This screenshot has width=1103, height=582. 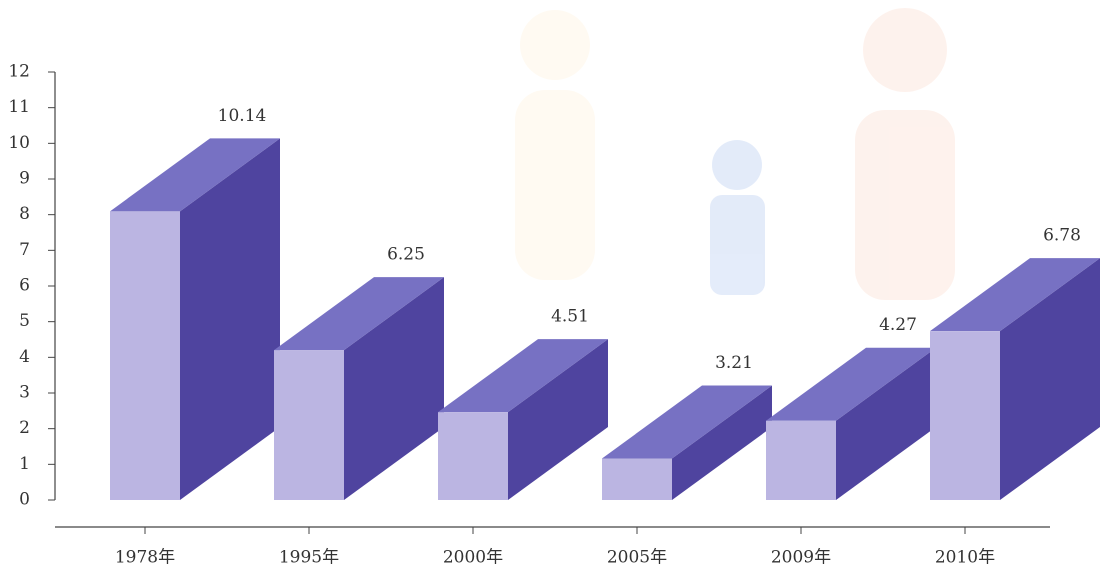 What do you see at coordinates (24, 464) in the screenshot?
I see `y-tick-label: 1` at bounding box center [24, 464].